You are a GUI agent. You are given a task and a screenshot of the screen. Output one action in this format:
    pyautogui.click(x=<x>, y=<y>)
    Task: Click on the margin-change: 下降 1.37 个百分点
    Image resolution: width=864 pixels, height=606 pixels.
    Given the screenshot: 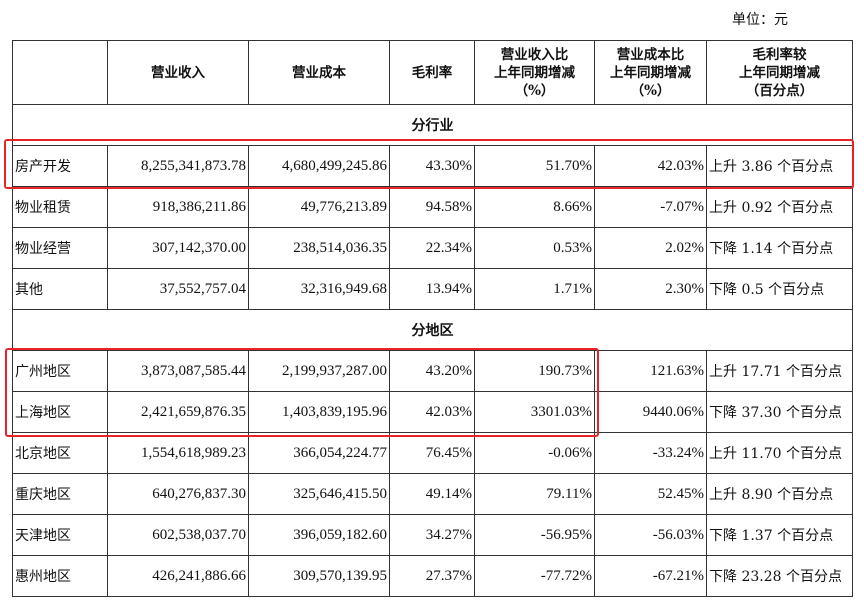 What is the action you would take?
    pyautogui.click(x=779, y=535)
    